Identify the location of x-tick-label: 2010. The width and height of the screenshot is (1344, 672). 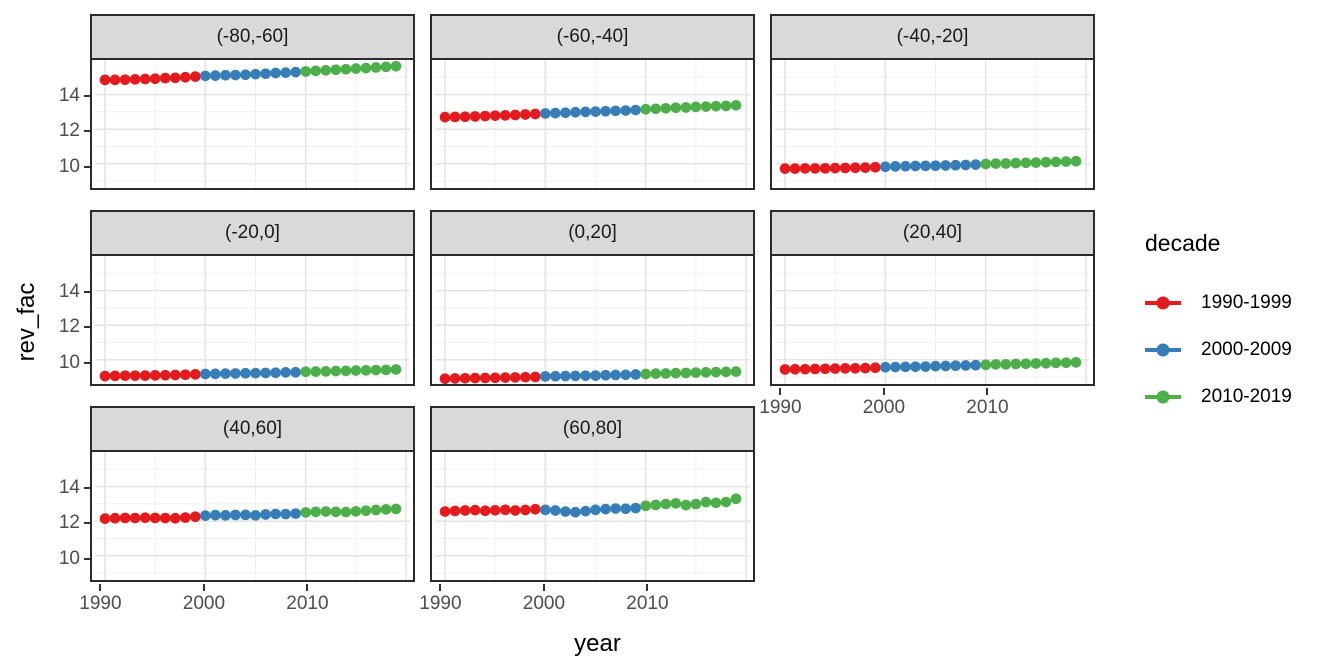
(647, 603).